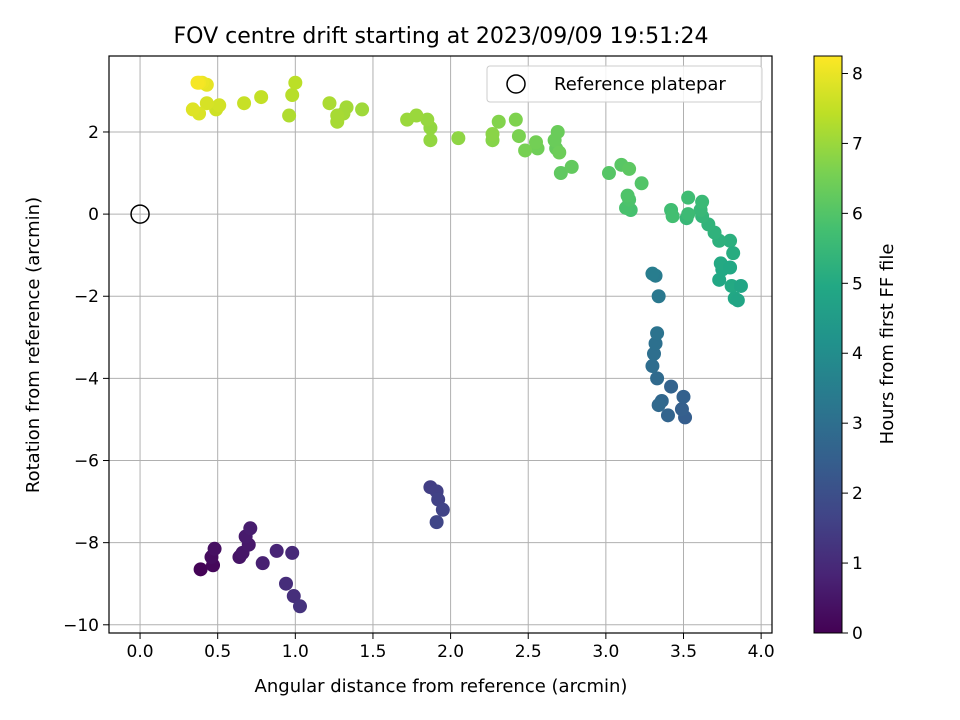 The height and width of the screenshot is (720, 960). Describe the element at coordinates (86, 297) in the screenshot. I see `y-tick-label: −2` at that location.